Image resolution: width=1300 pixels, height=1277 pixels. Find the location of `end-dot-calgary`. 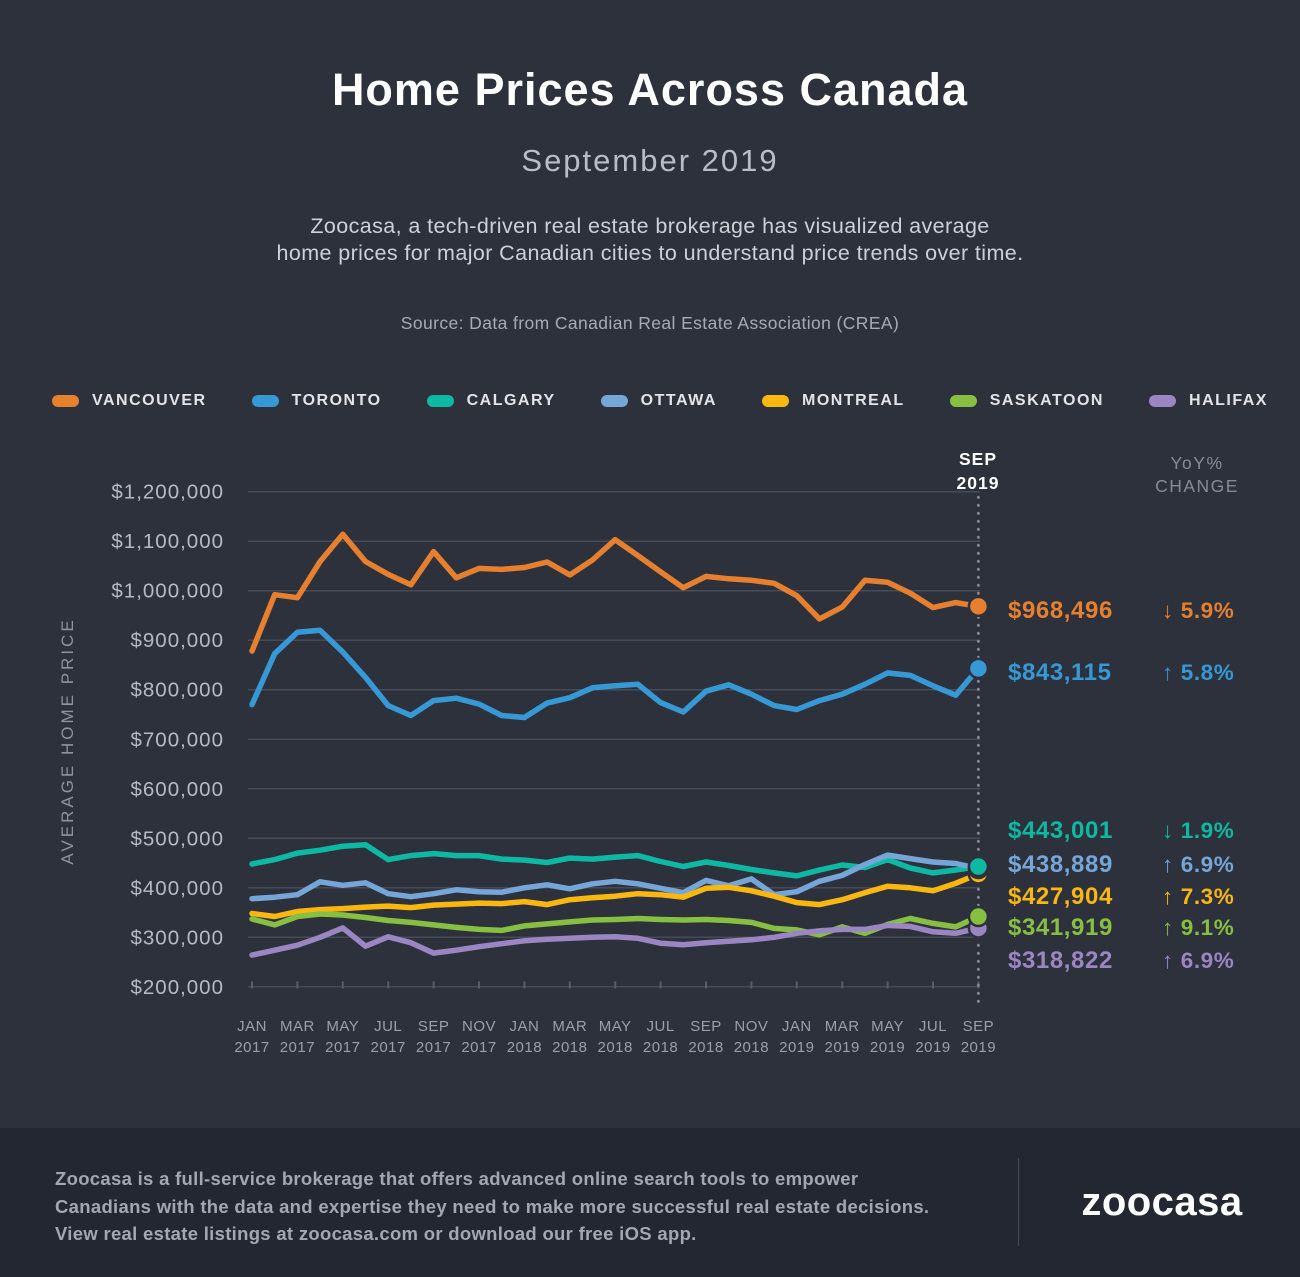

end-dot-calgary is located at coordinates (978, 866).